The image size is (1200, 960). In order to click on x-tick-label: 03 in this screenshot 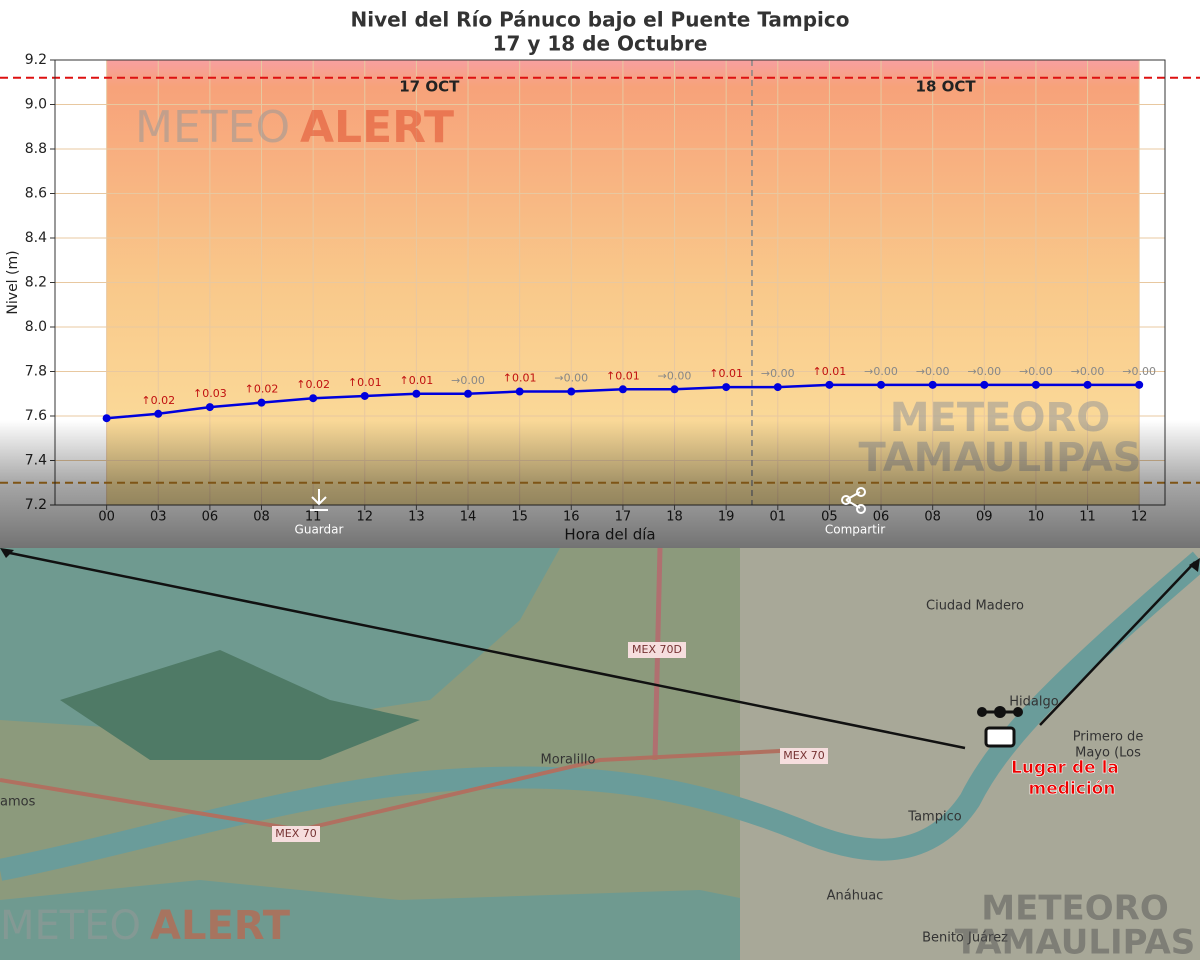, I will do `click(158, 517)`.